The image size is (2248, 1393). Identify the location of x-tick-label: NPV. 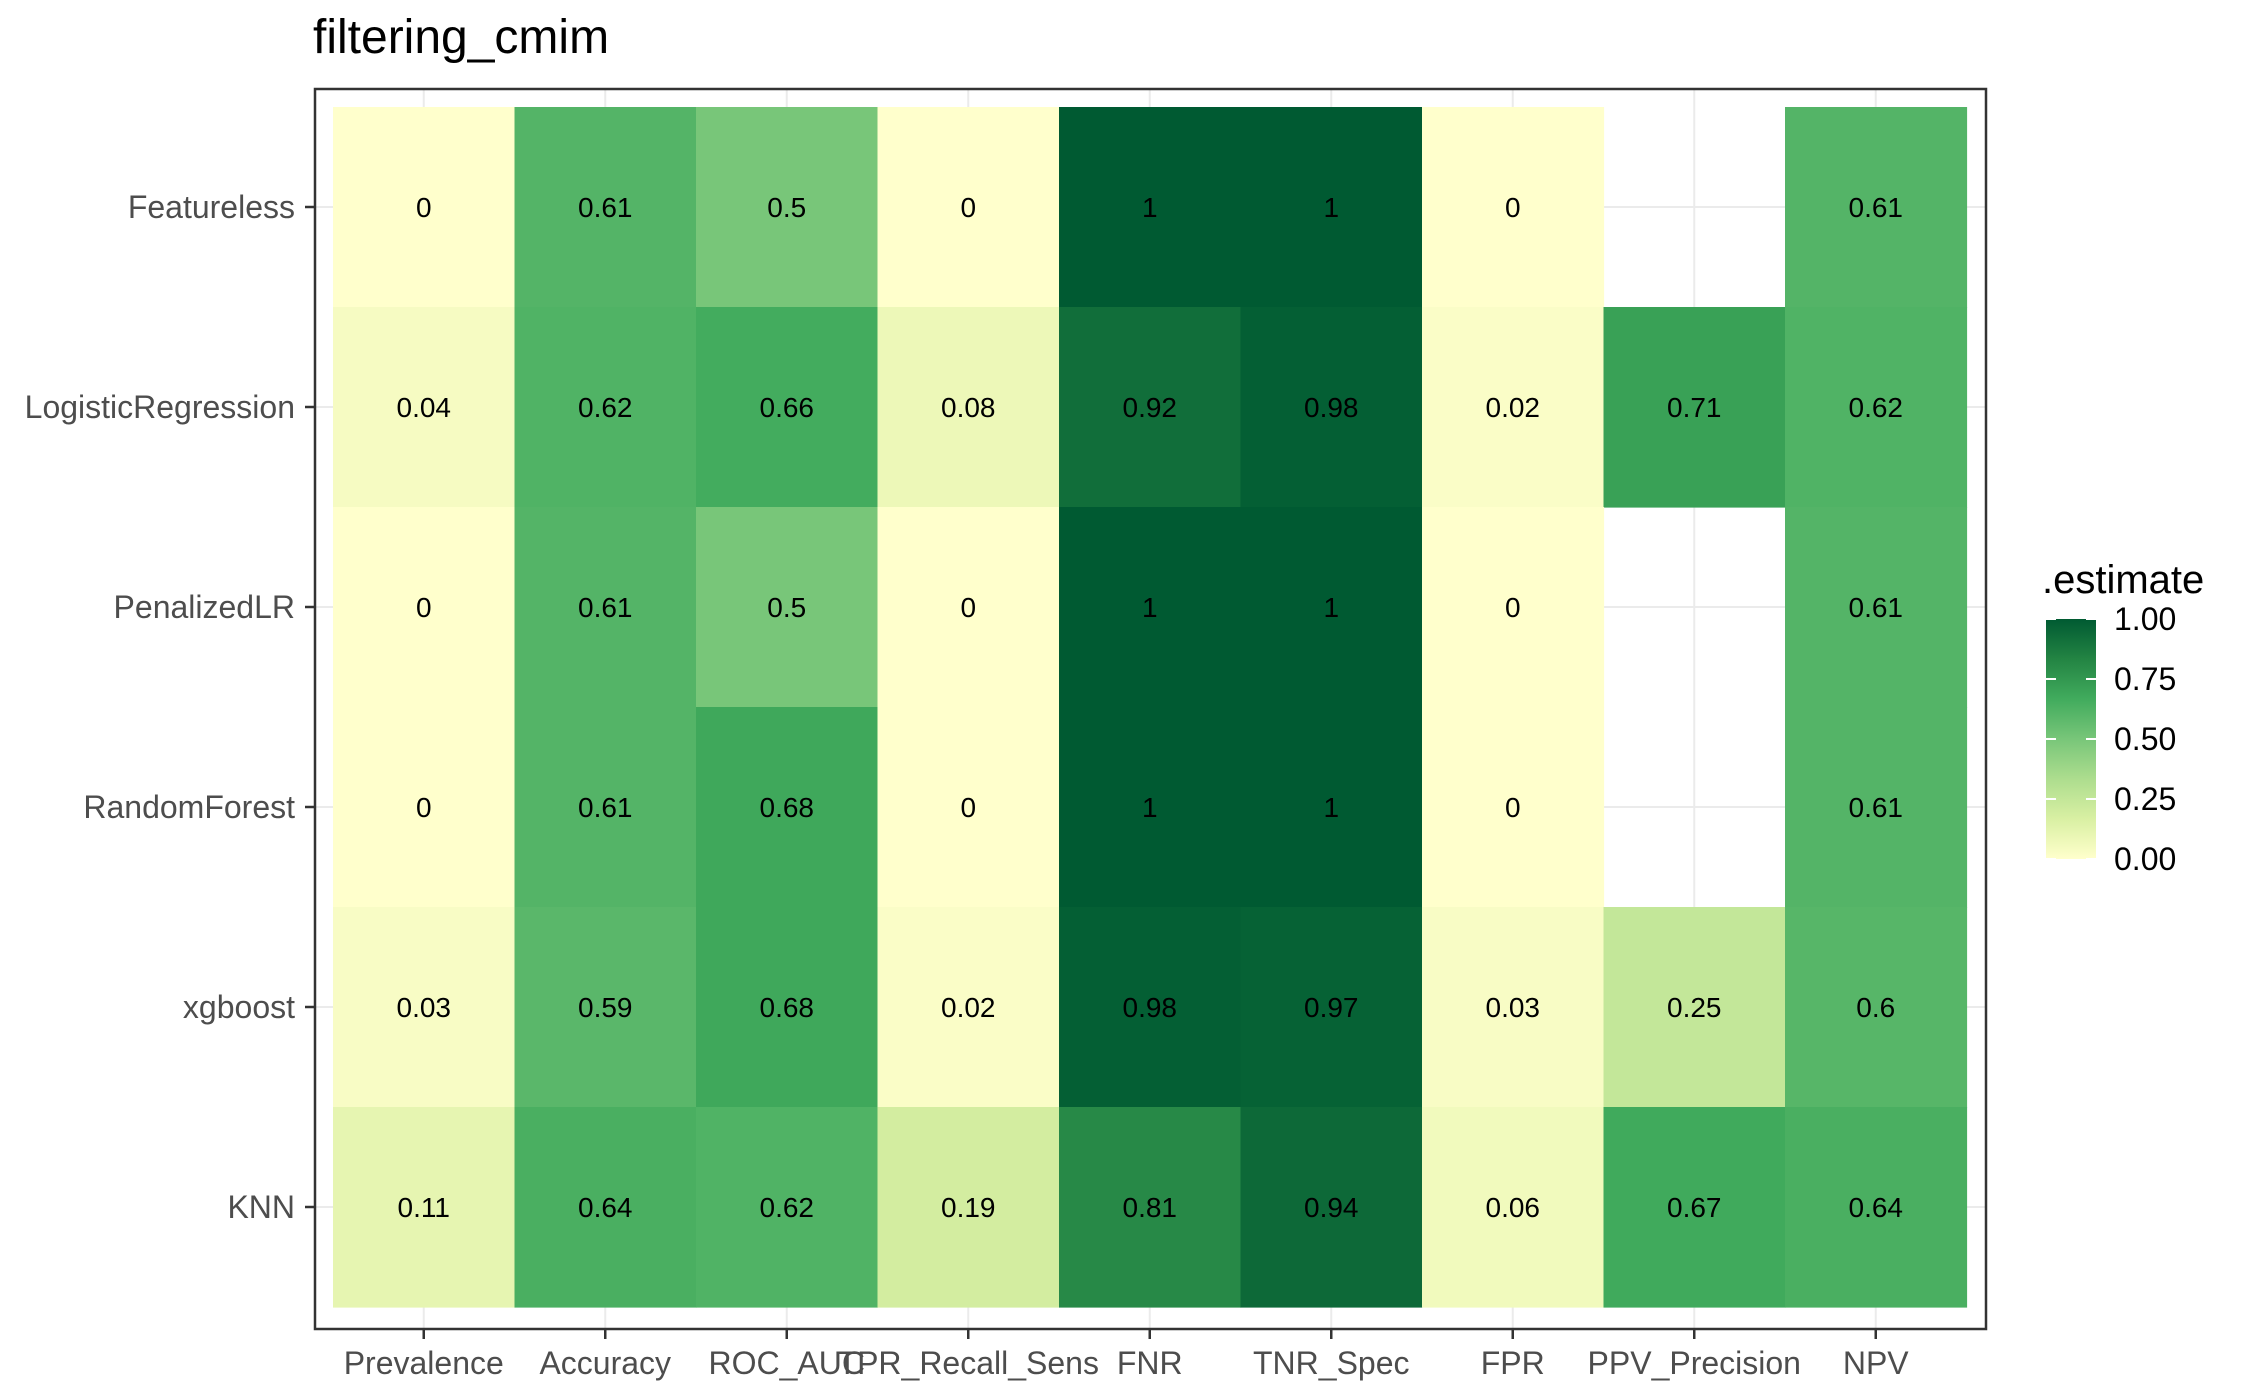
(1876, 1363).